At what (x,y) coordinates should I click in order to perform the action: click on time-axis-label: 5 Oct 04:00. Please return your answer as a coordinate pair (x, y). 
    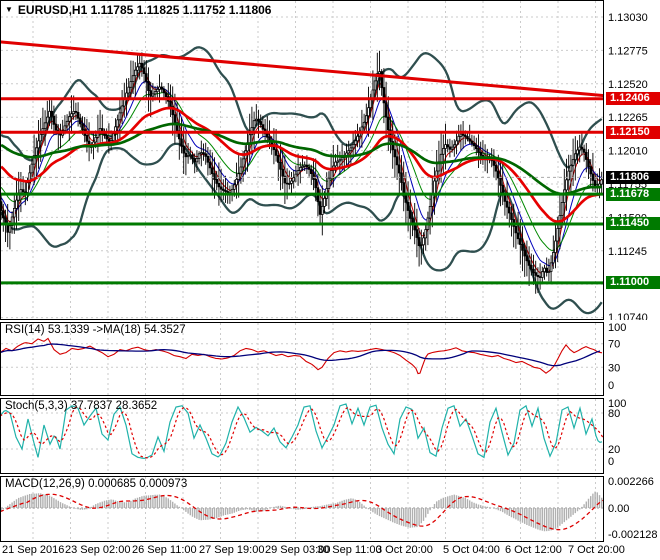
    Looking at the image, I should click on (471, 550).